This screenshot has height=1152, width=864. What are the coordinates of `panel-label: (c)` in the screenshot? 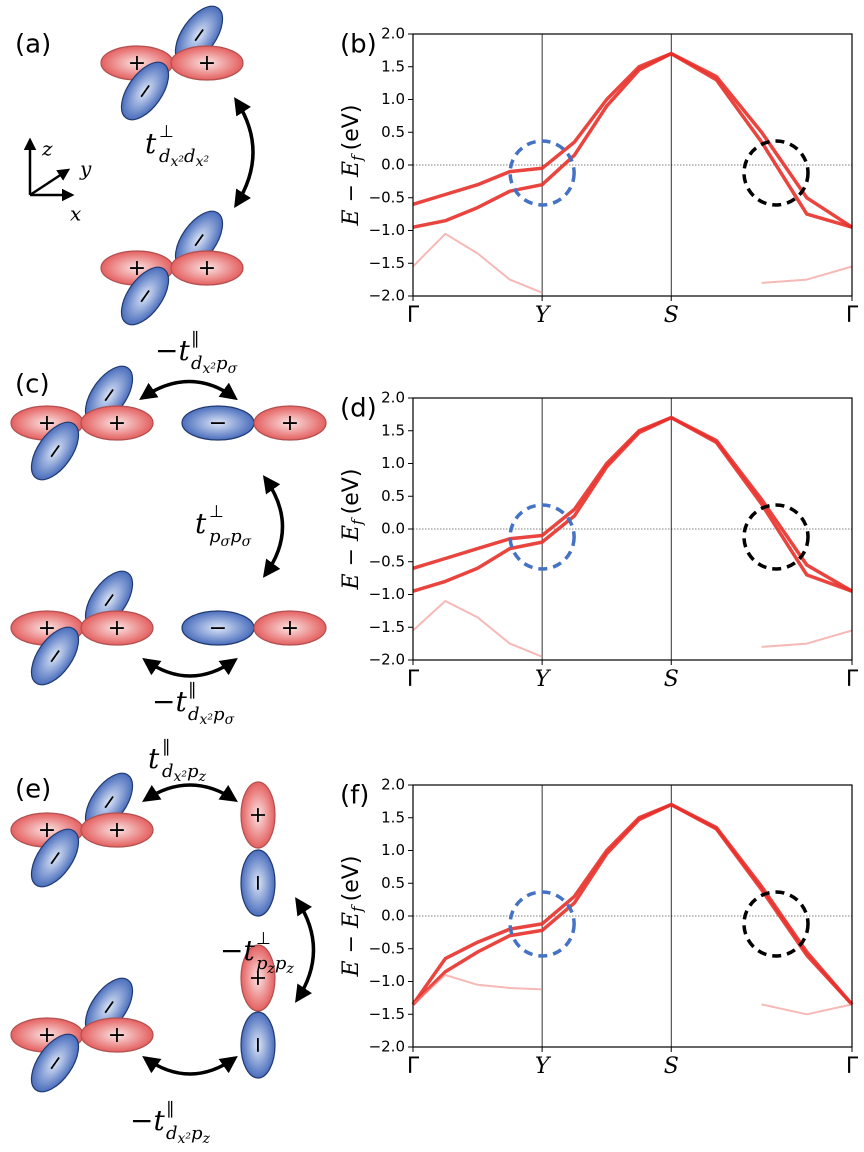 It's located at (32, 385).